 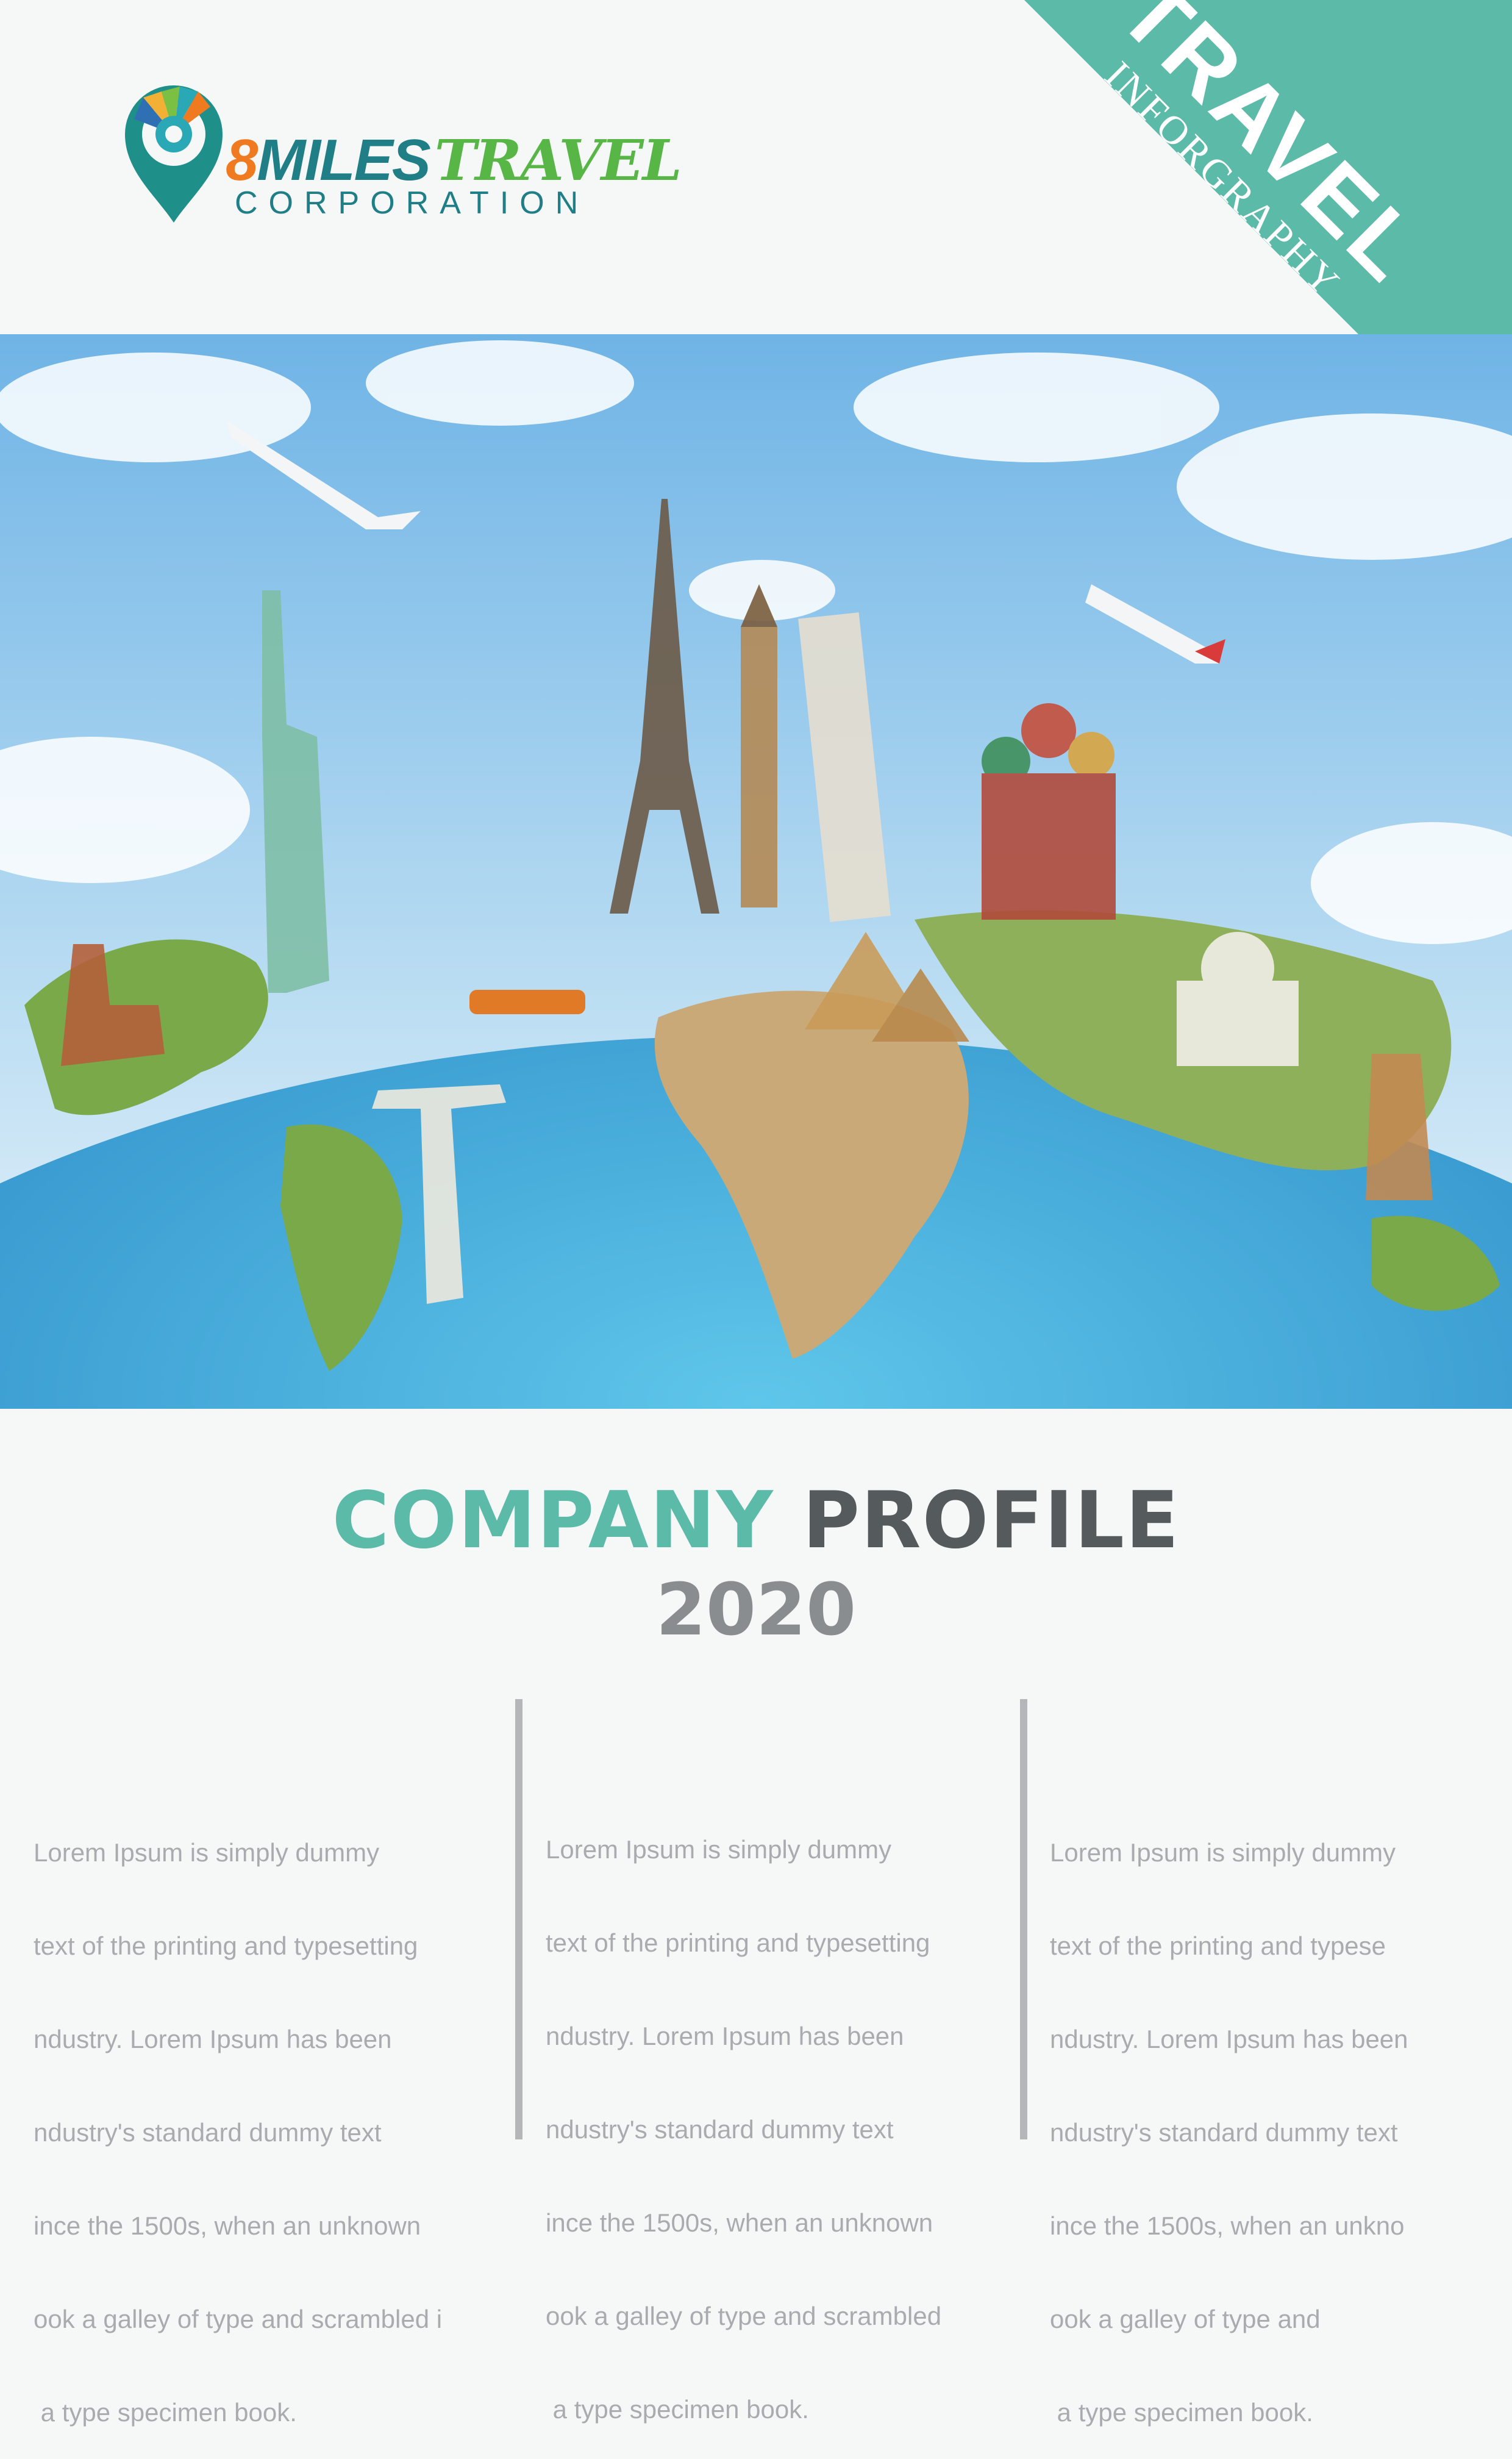 I want to click on column-line: ook a galley of type and scrambled i, so click(x=238, y=2319).